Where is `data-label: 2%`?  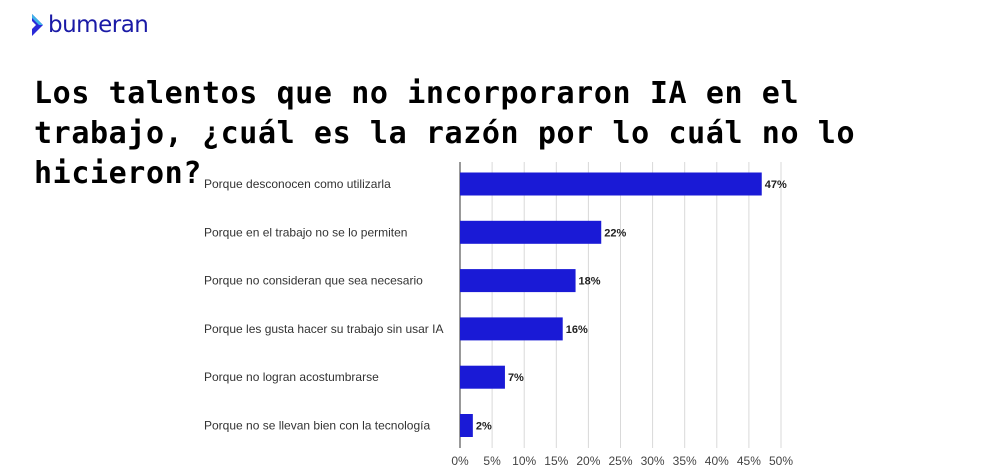
data-label: 2% is located at coordinates (484, 427).